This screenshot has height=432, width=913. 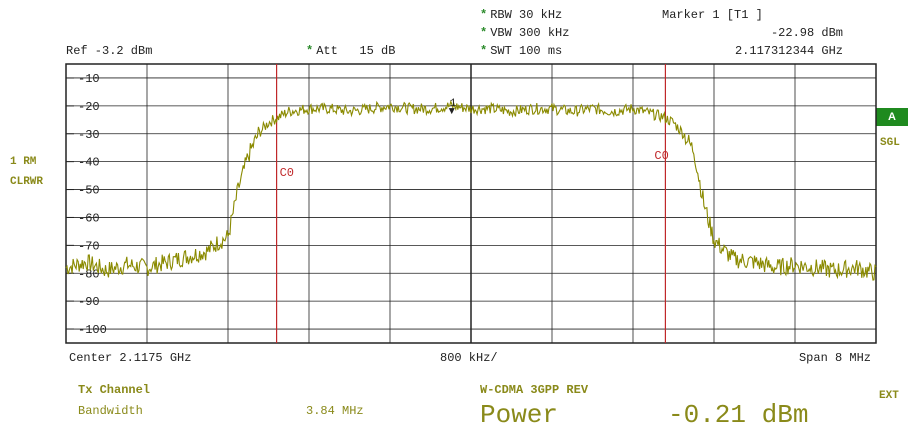 What do you see at coordinates (834, 358) in the screenshot?
I see `span-label: Span 8 MHz` at bounding box center [834, 358].